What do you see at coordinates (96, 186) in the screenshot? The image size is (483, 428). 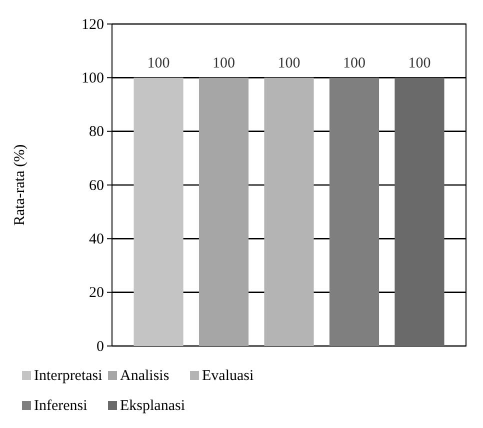 I see `y-tick-label: 60` at bounding box center [96, 186].